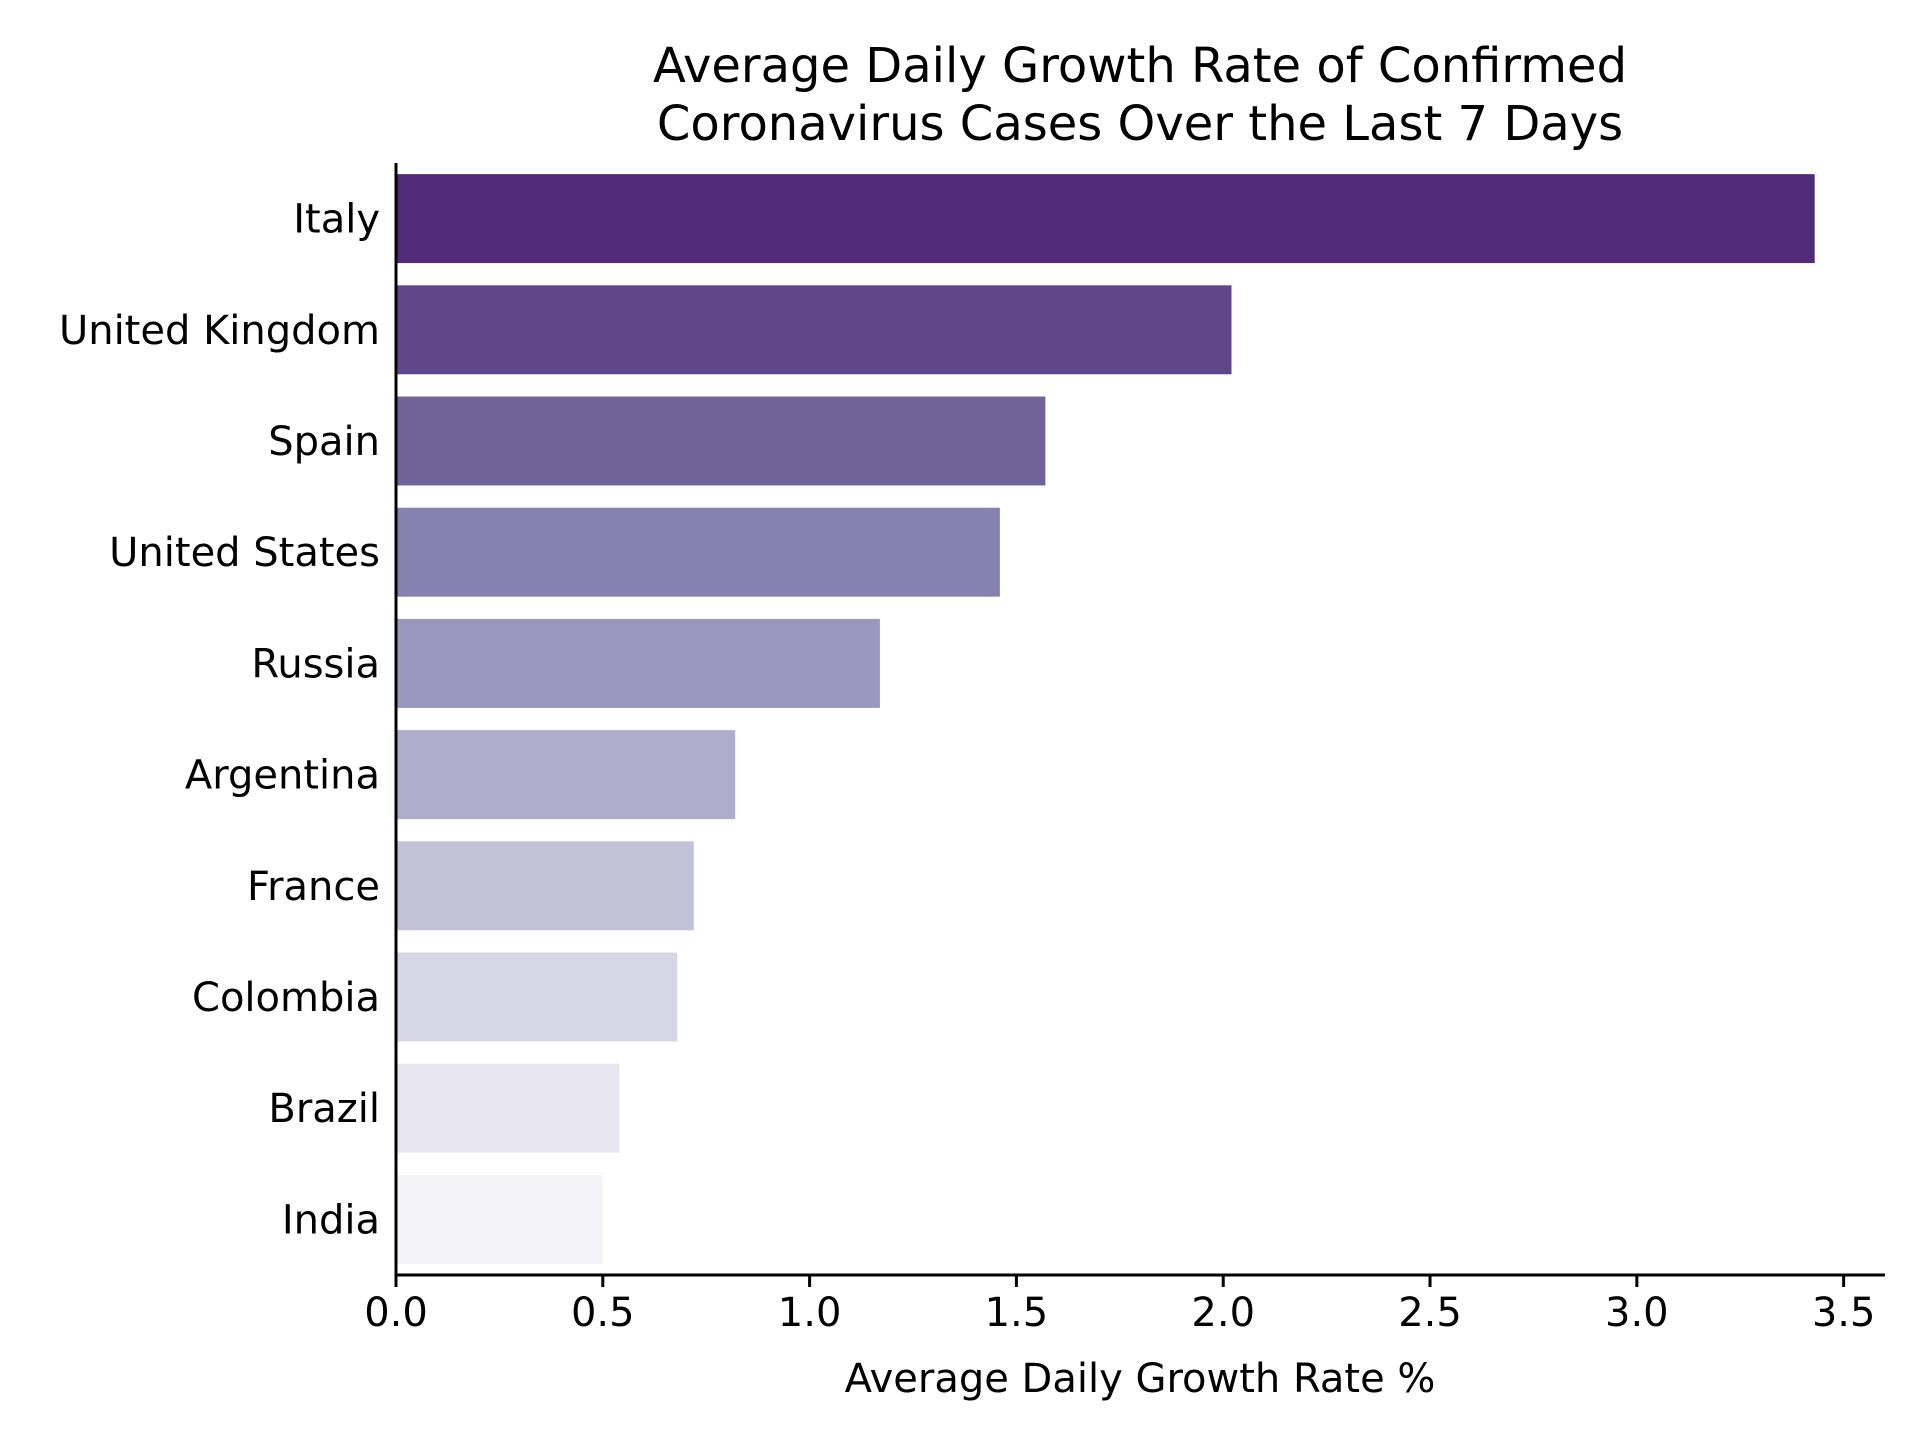 This screenshot has height=1440, width=1920. I want to click on bar-united-states, so click(698, 552).